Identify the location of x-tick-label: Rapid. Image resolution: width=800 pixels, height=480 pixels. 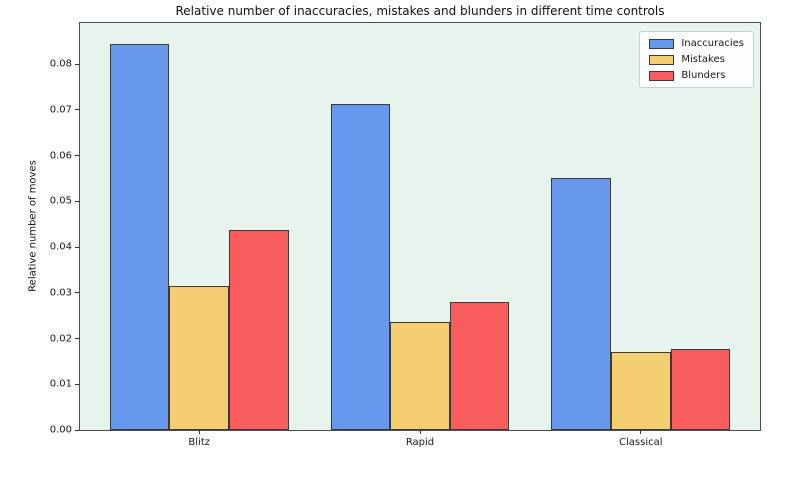
(420, 442).